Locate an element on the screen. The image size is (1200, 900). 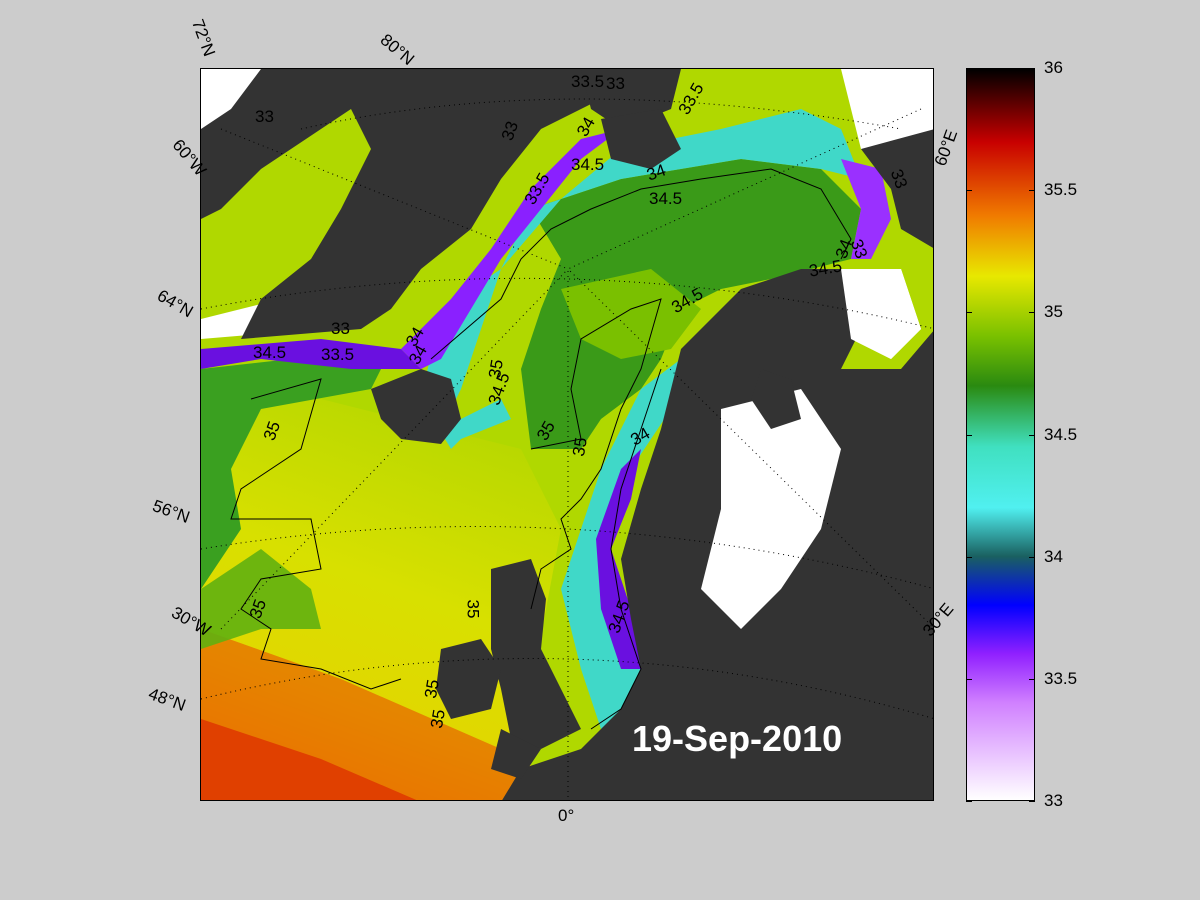
norwegian-coastal-cyan is located at coordinates (621, 544).